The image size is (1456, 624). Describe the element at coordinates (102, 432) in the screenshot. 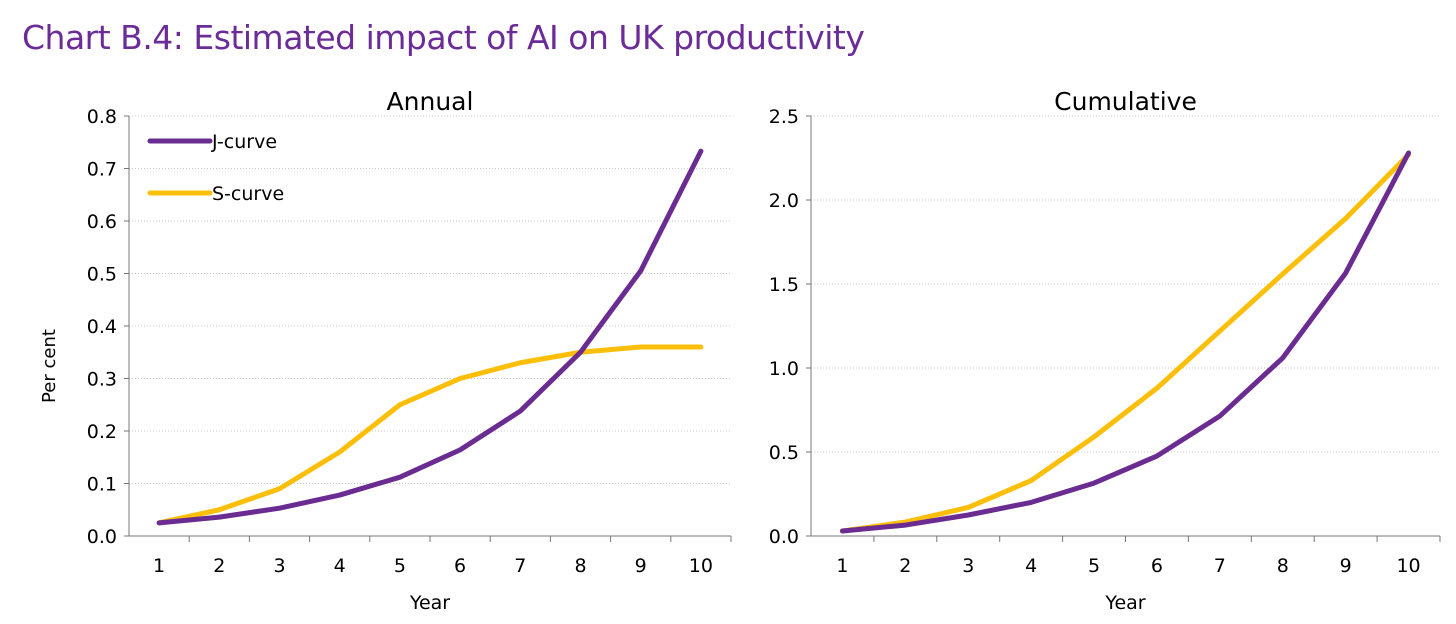

I see `y-tick-label: 0.2` at that location.